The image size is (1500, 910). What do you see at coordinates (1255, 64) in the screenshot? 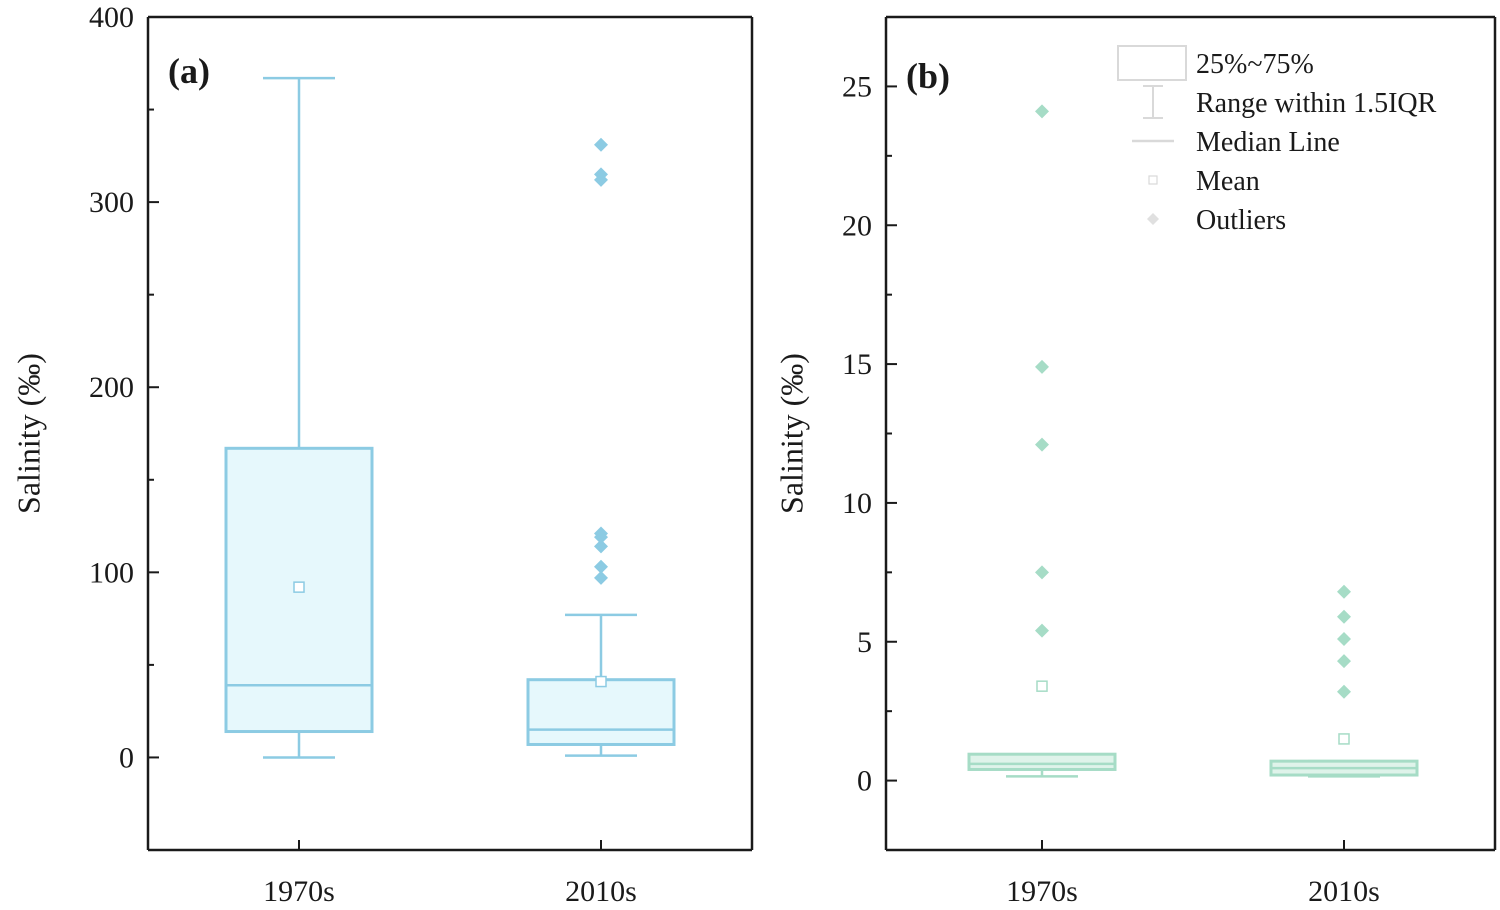
I see `legend-label: 25%~75%` at bounding box center [1255, 64].